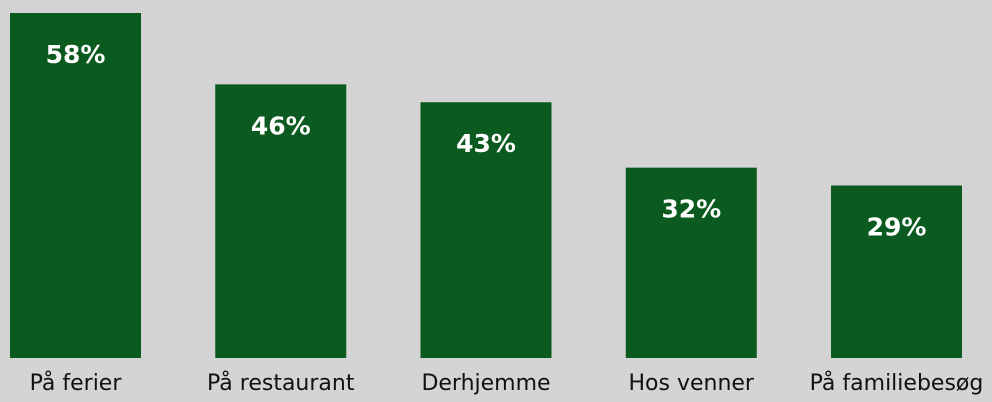 This screenshot has width=992, height=402. I want to click on category-label: På ferier, so click(76, 383).